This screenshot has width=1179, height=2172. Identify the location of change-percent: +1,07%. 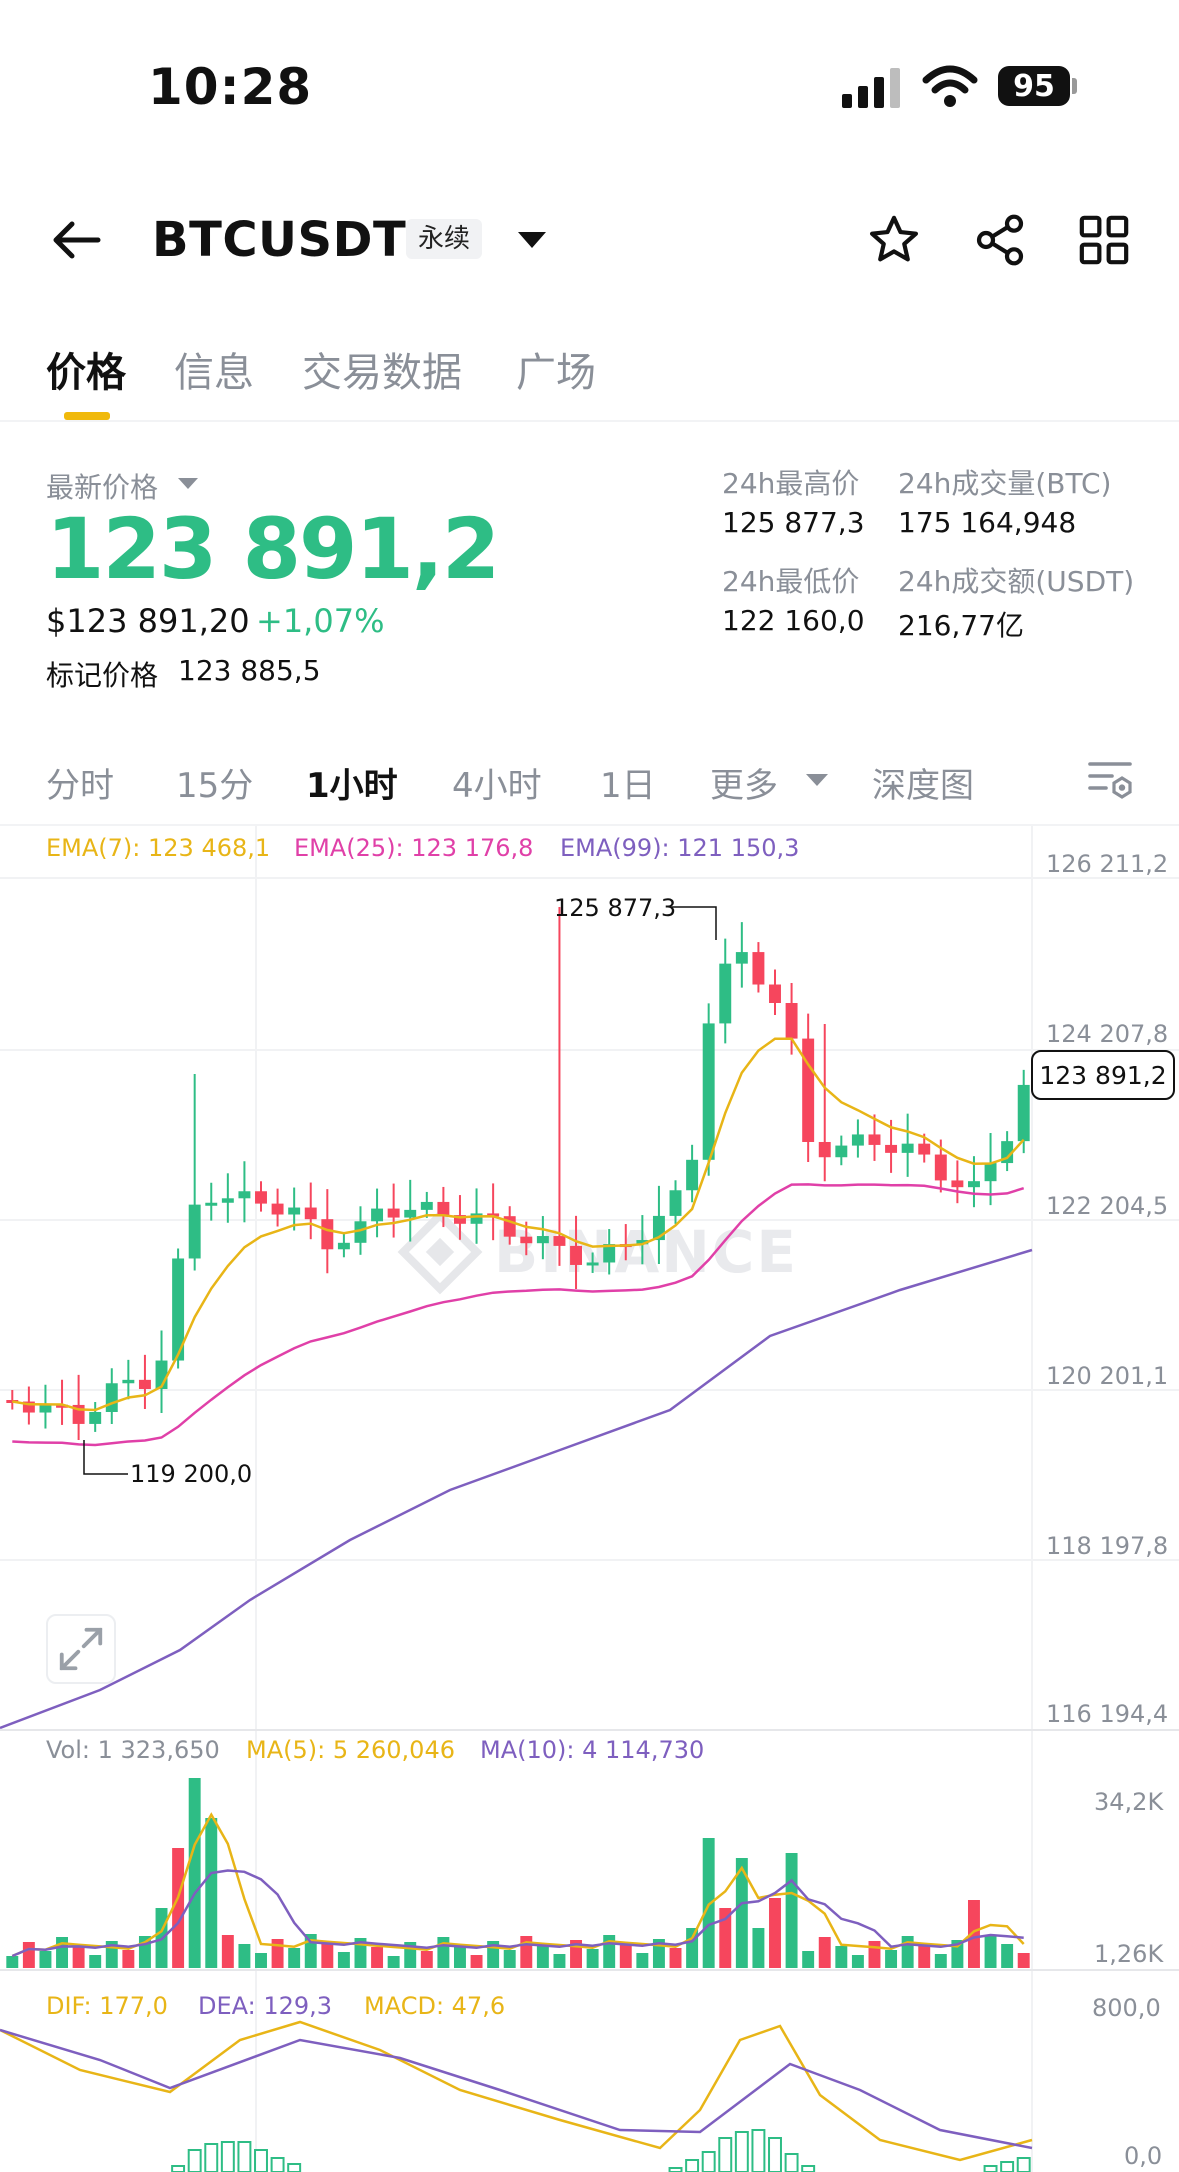
(320, 621).